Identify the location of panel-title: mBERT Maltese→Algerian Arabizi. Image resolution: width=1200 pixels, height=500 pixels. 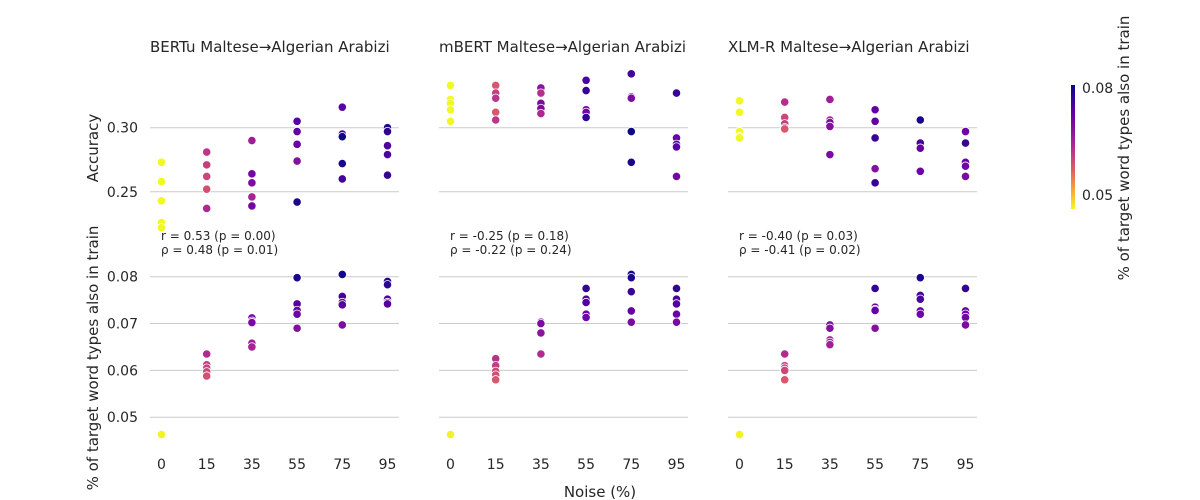
(562, 47).